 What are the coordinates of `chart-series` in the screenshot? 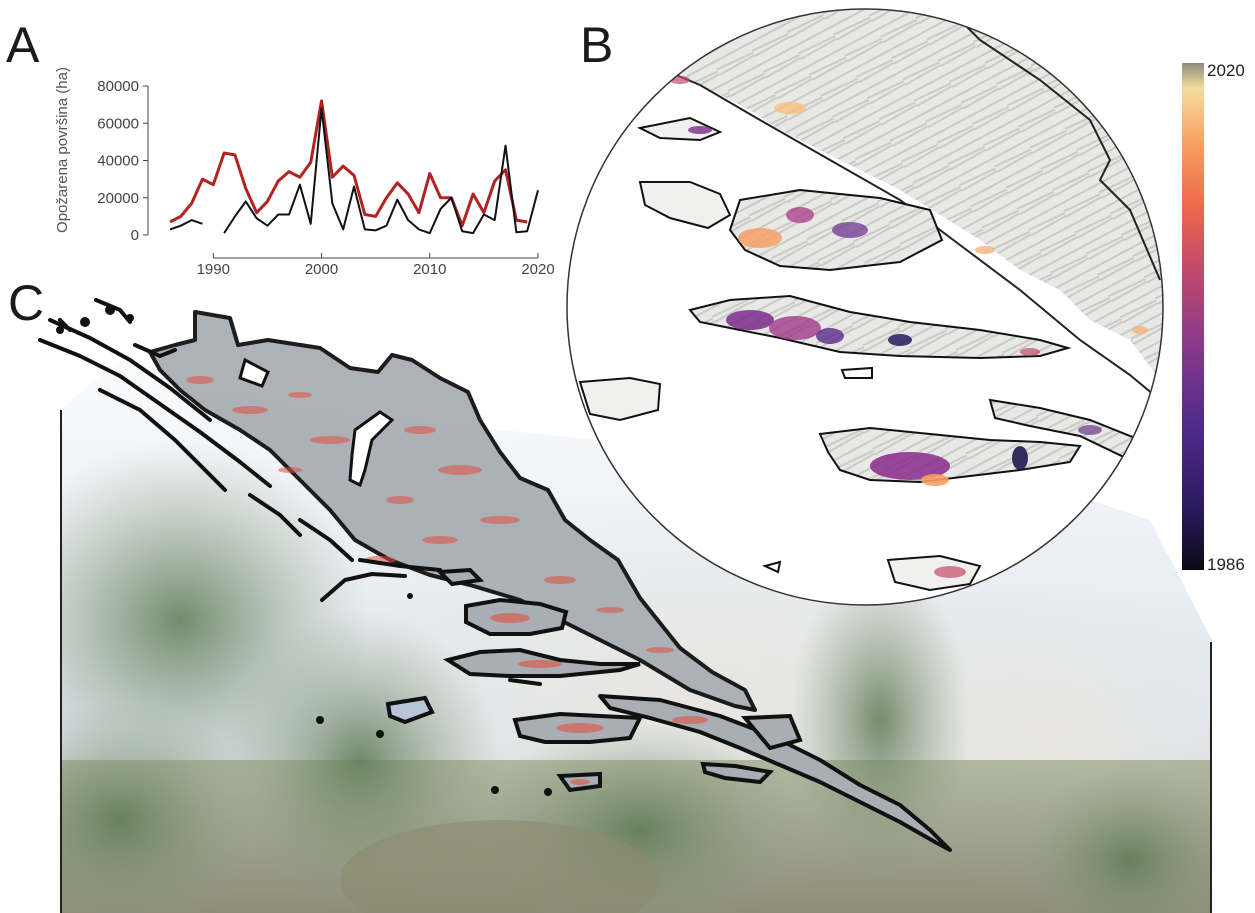 It's located at (354, 167).